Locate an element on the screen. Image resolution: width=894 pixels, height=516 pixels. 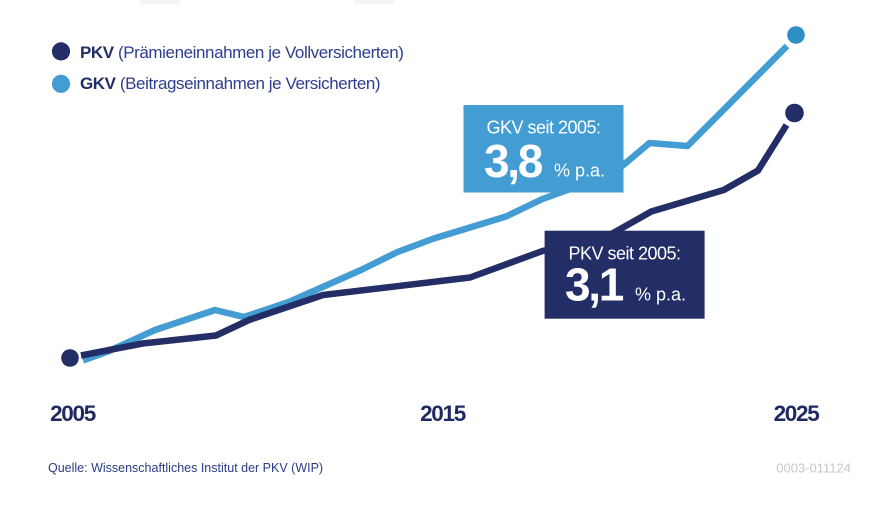
svg-text: 2015 is located at coordinates (443, 413).